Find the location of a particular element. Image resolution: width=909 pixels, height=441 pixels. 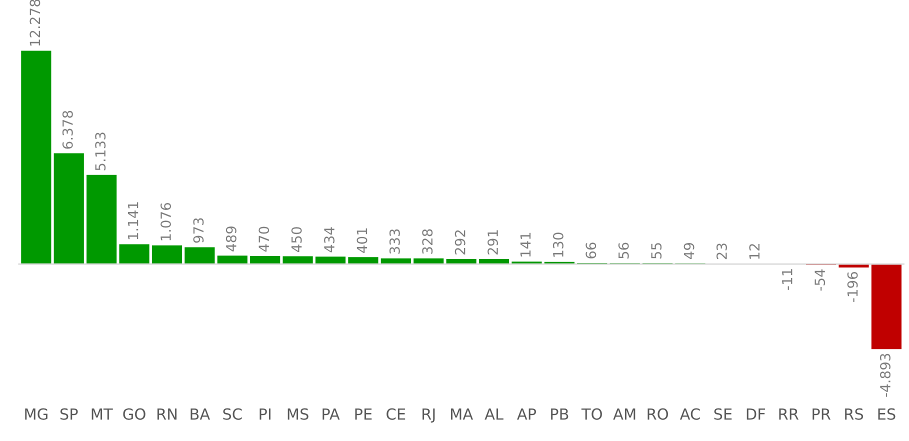

x-tick-label: SP is located at coordinates (69, 414).